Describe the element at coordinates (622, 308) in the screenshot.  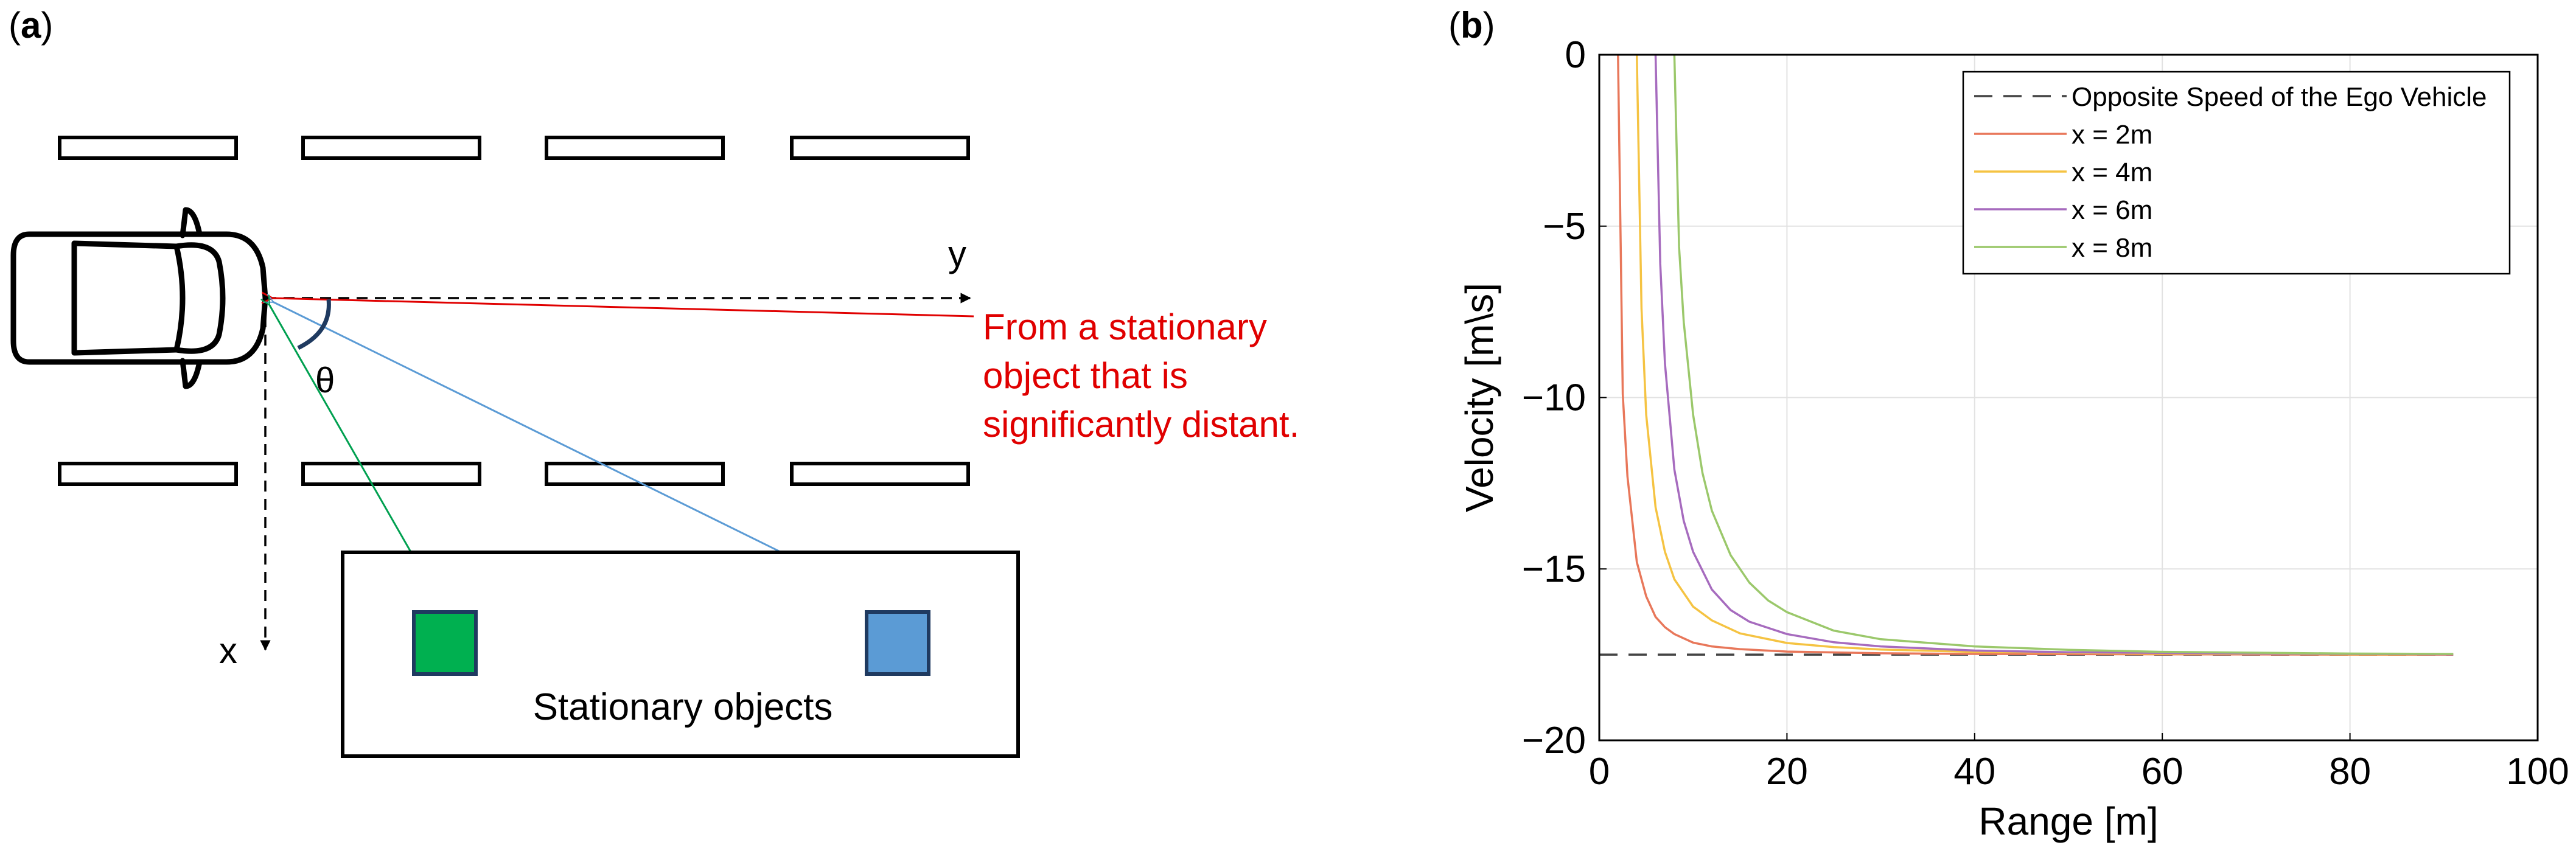
I see `ray-distant-object` at that location.